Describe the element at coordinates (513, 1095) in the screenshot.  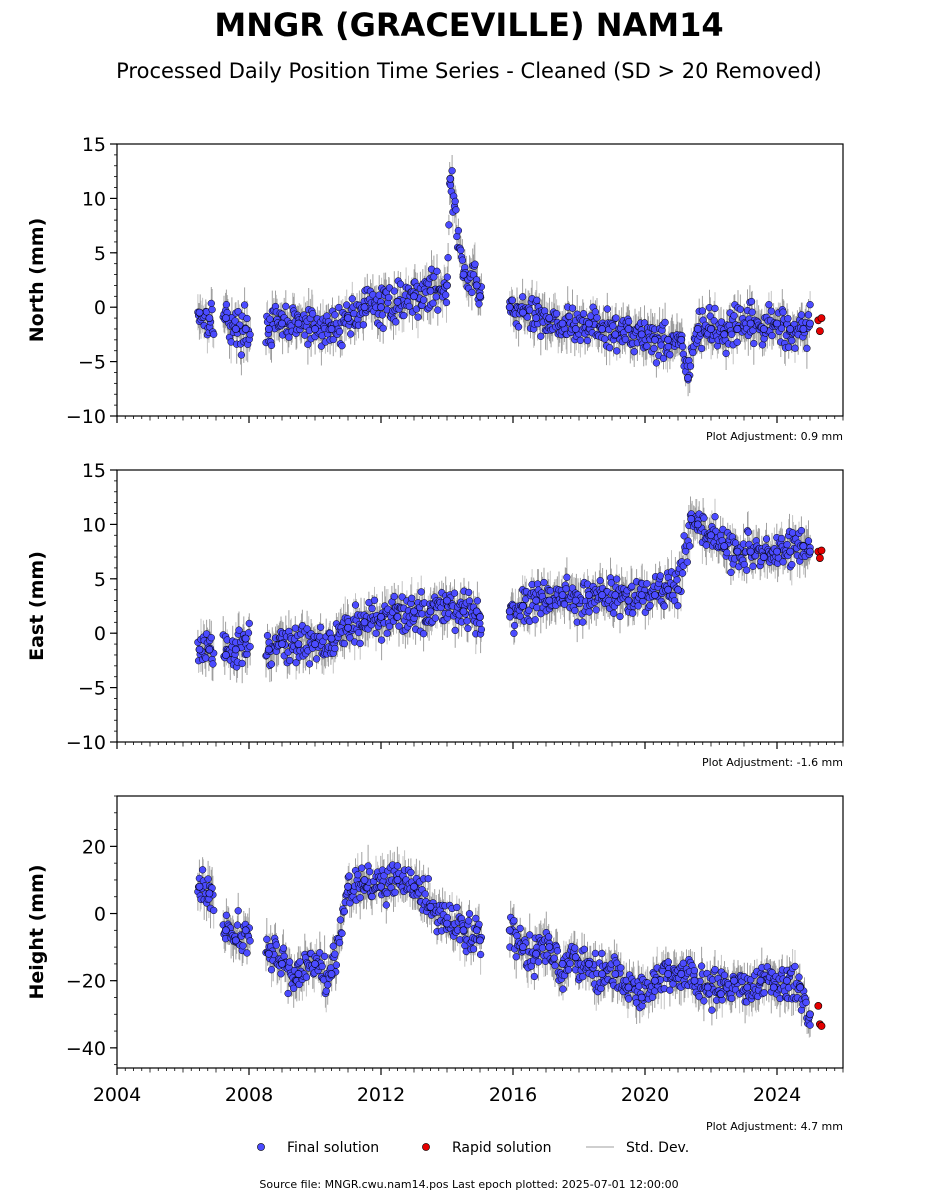
I see `x-tick-label: 2016` at that location.